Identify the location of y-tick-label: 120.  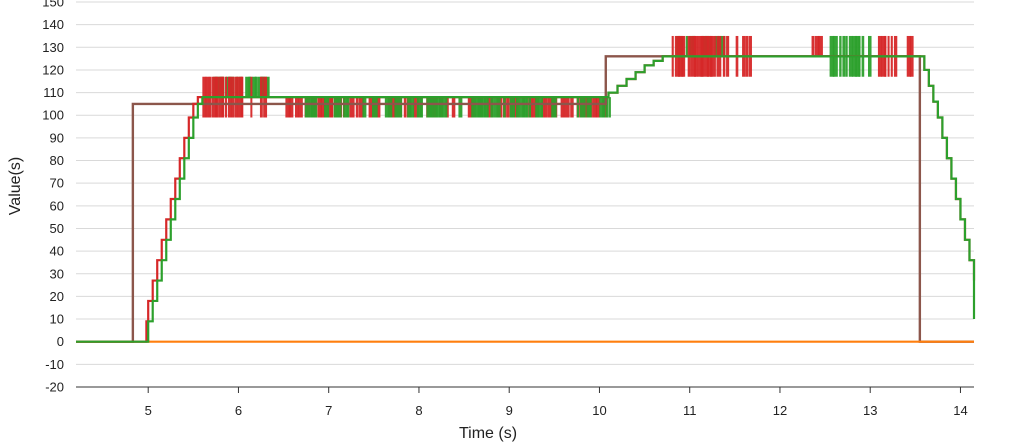
(53, 69).